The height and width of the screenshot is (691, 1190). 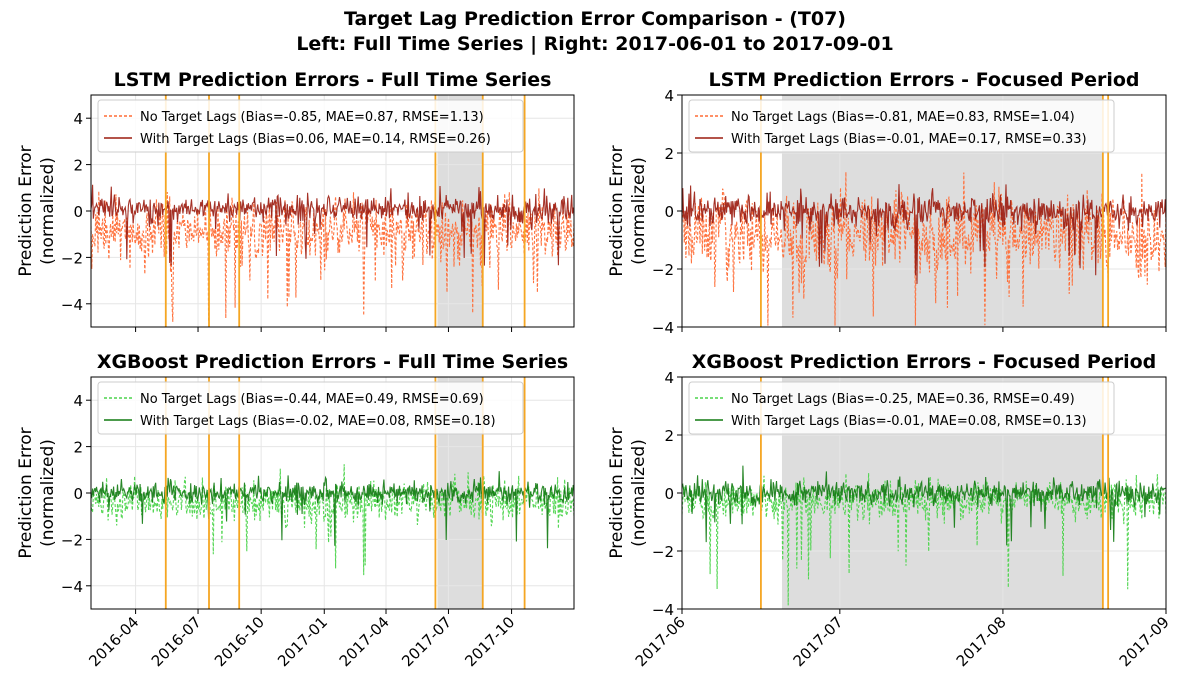 I want to click on x-tick-label: 2016-10, so click(x=239, y=641).